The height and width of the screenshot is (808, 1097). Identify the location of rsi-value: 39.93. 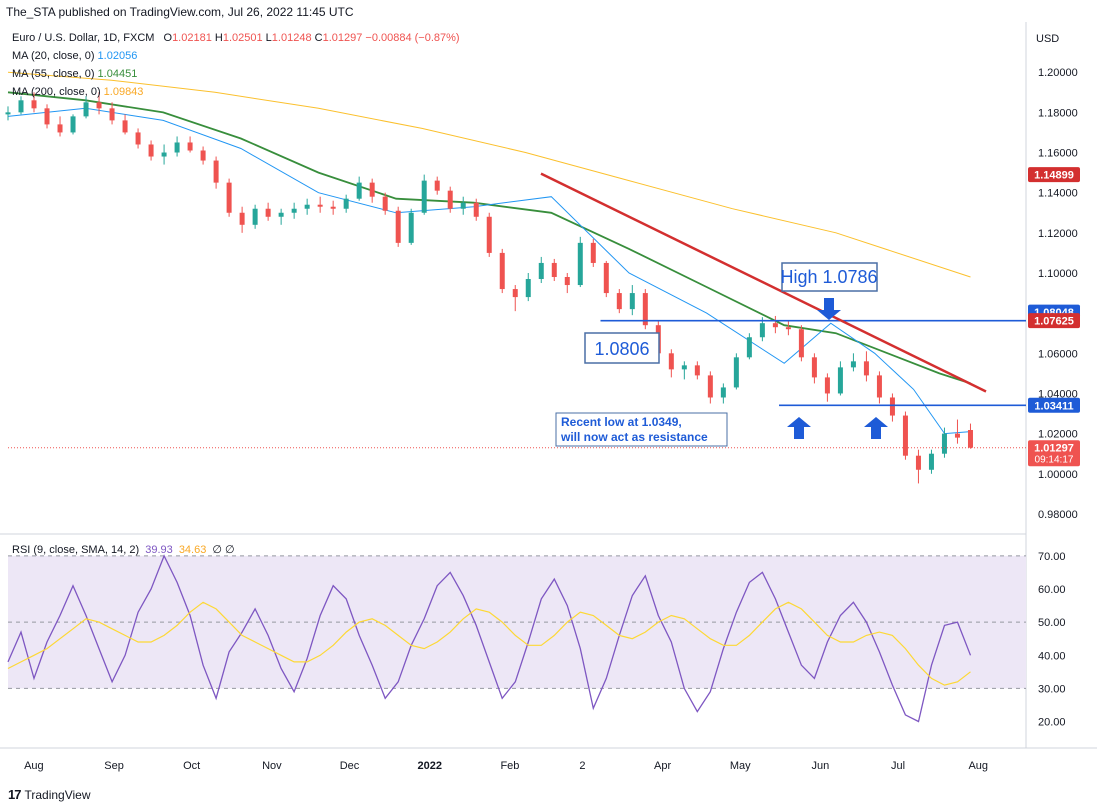
(159, 550).